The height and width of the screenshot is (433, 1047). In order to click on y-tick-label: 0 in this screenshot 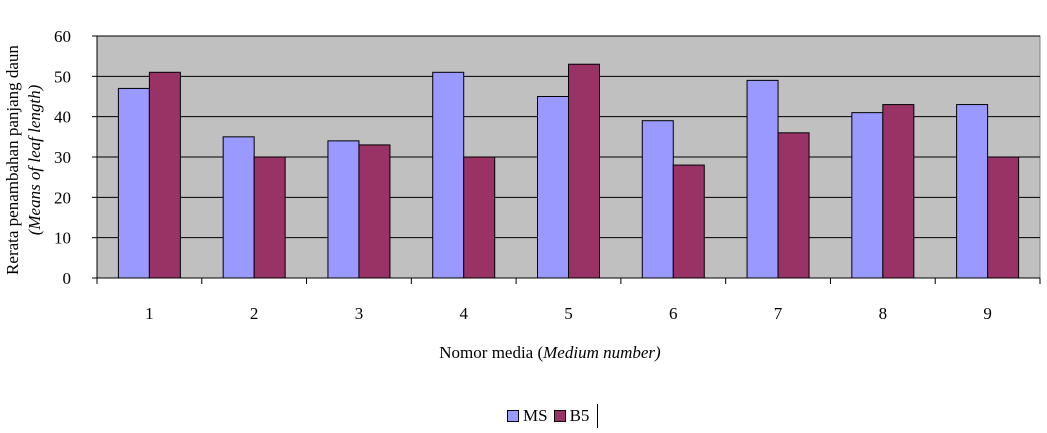, I will do `click(67, 278)`.